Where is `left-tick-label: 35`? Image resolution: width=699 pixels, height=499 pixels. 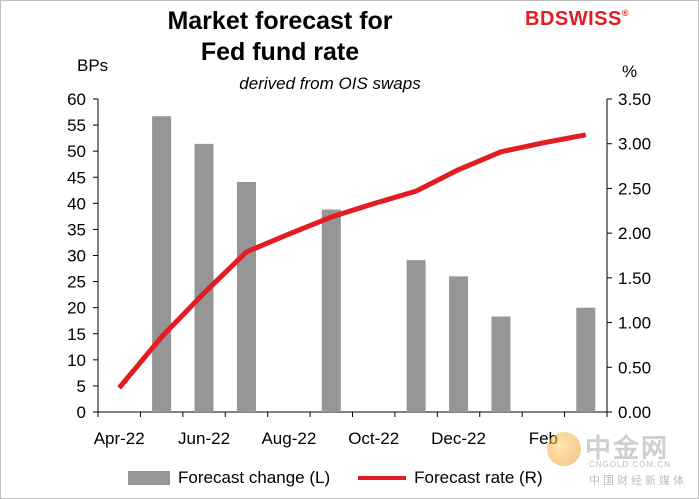
left-tick-label: 35 is located at coordinates (76, 229).